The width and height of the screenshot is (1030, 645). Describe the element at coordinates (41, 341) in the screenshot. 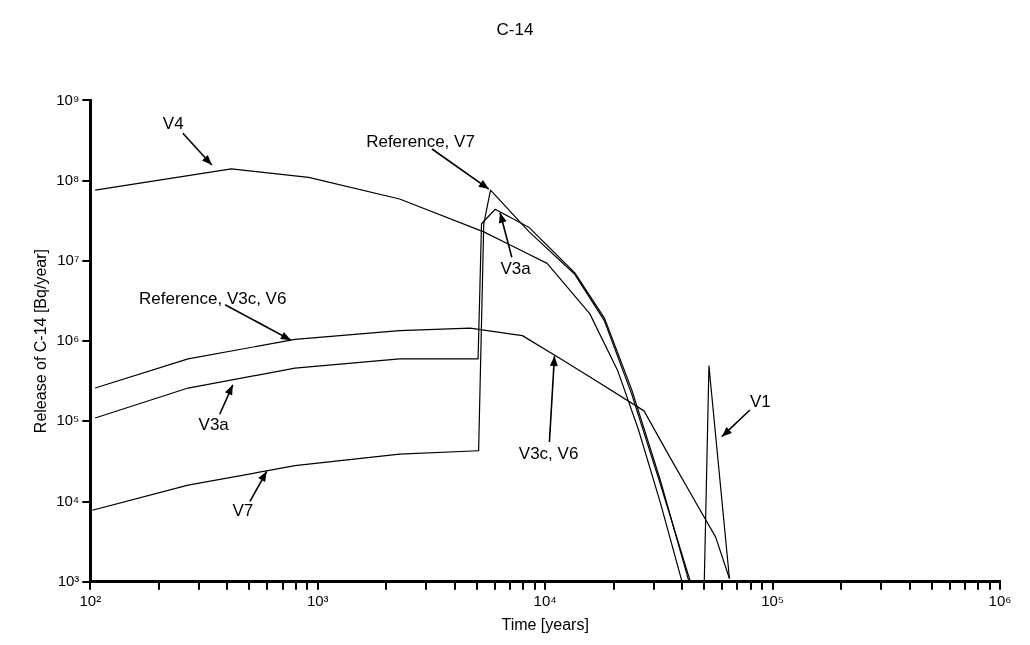

I see `y-axis-title: Release of C-14 [Bq/year]` at that location.